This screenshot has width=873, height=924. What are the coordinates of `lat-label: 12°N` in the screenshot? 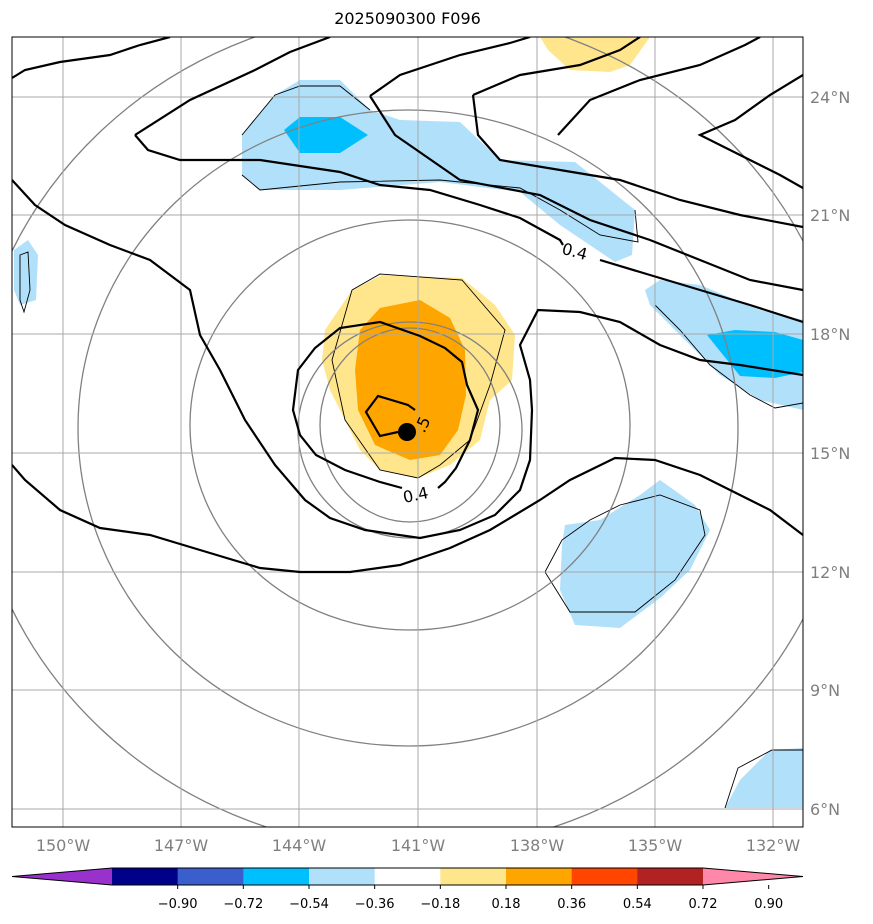 It's located at (830, 572).